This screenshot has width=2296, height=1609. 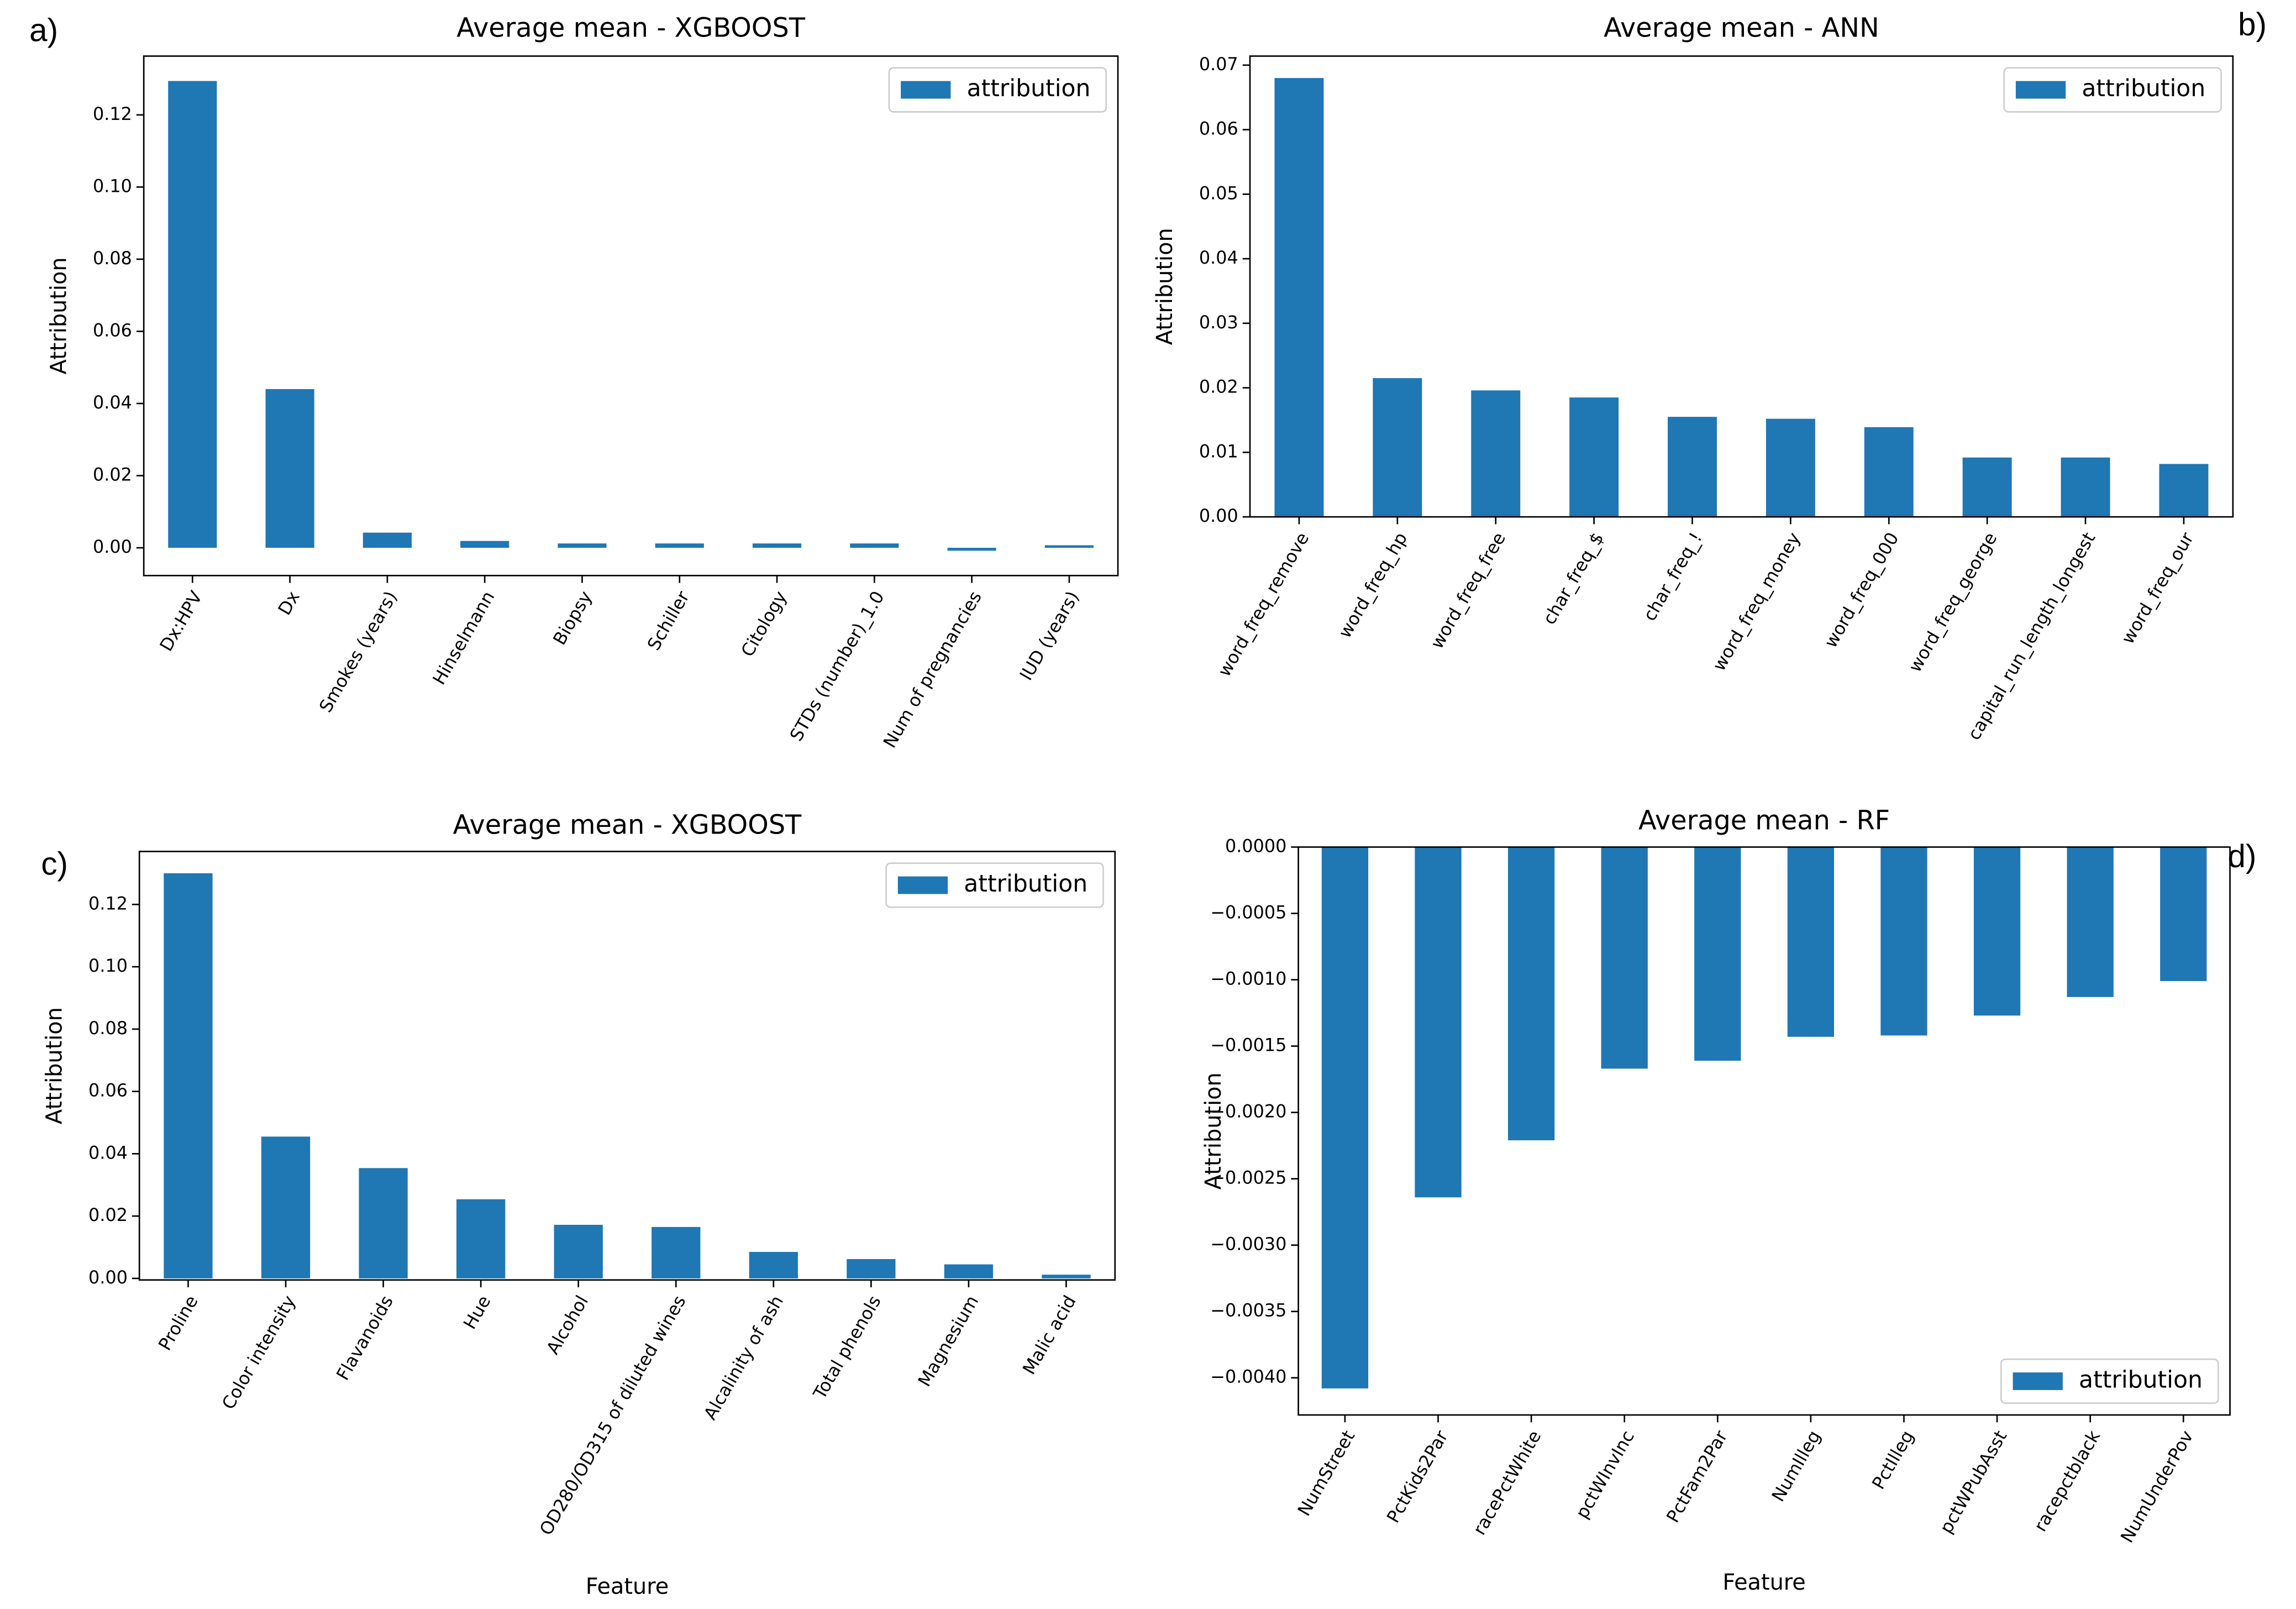 What do you see at coordinates (43, 30) in the screenshot?
I see `panel-label: a)` at bounding box center [43, 30].